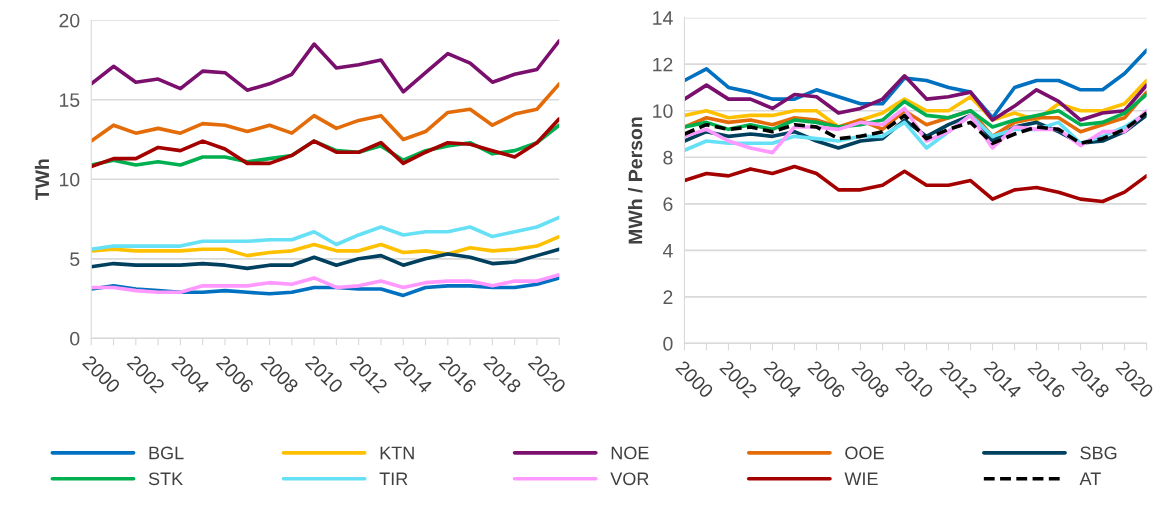 The image size is (1170, 505). What do you see at coordinates (668, 204) in the screenshot?
I see `y-tick-label: 6` at bounding box center [668, 204].